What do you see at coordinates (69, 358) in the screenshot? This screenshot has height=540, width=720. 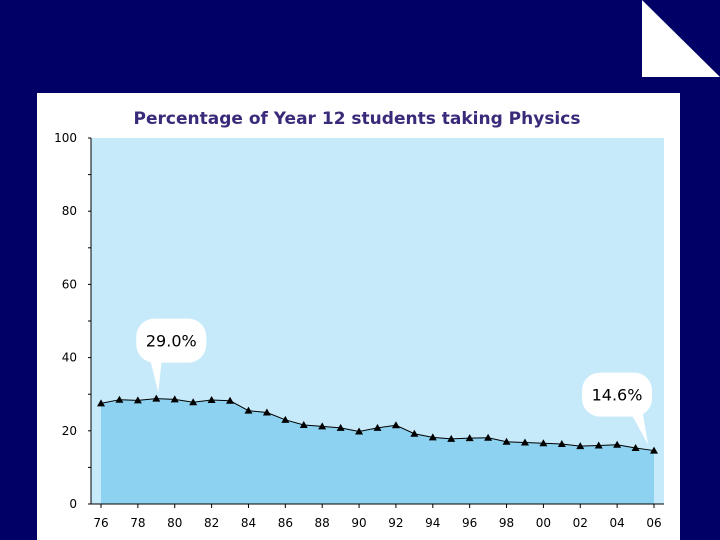 I see `y-tick-label: 40` at bounding box center [69, 358].